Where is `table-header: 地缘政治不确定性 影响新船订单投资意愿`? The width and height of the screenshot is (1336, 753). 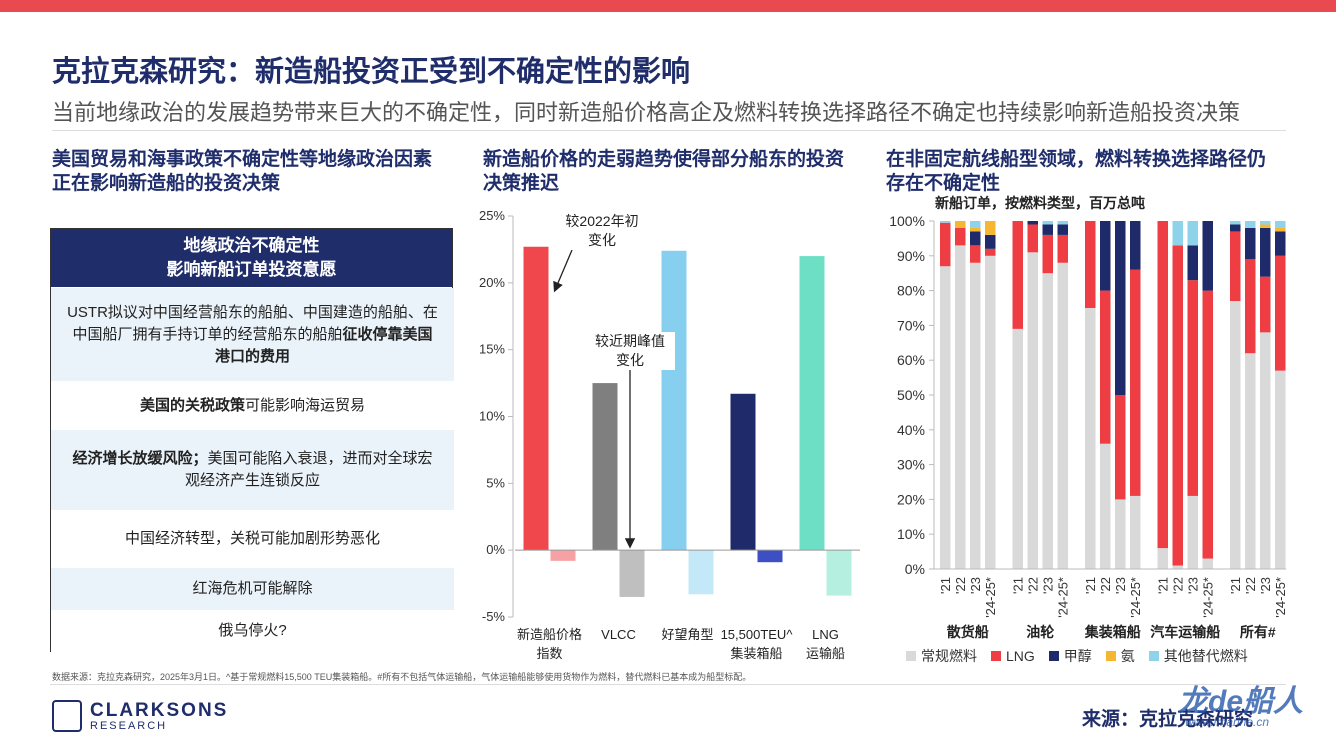 table-header: 地缘政治不确定性 影响新船订单投资意愿 is located at coordinates (251, 258).